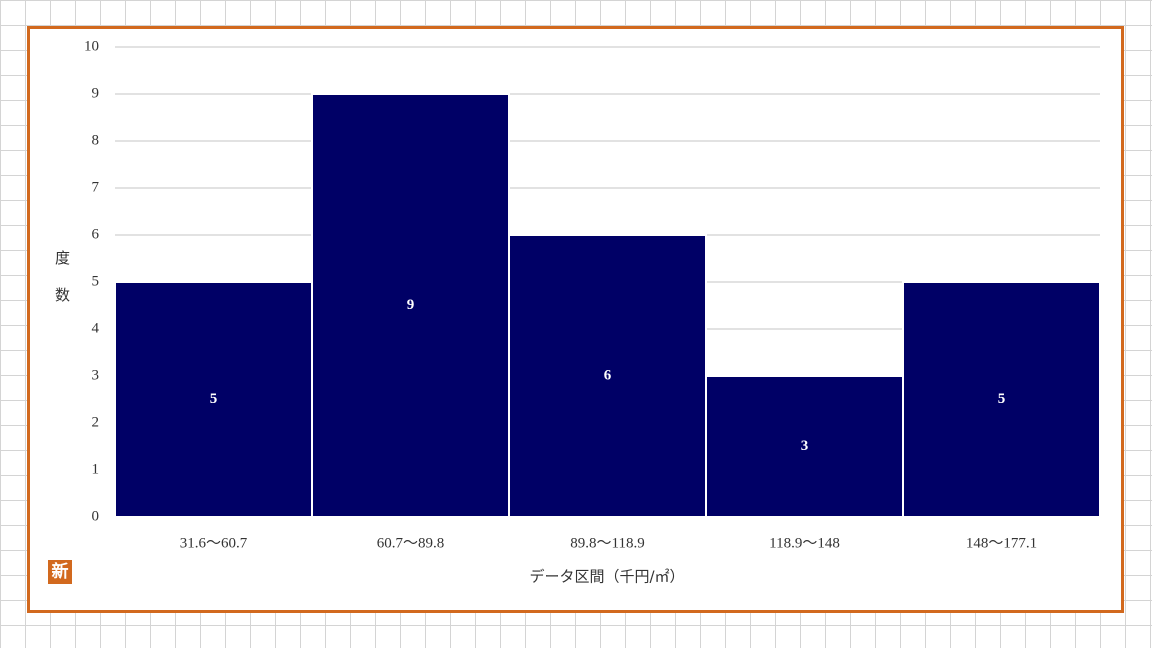  Describe the element at coordinates (214, 543) in the screenshot. I see `x-tick-label: 31.6～60.7` at that location.